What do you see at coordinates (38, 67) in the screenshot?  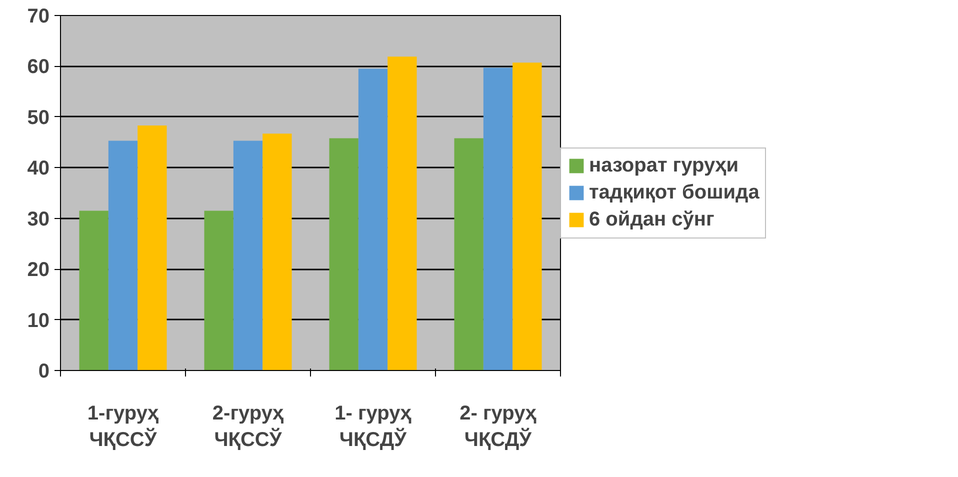 I see `y-tick-label: 60` at bounding box center [38, 67].